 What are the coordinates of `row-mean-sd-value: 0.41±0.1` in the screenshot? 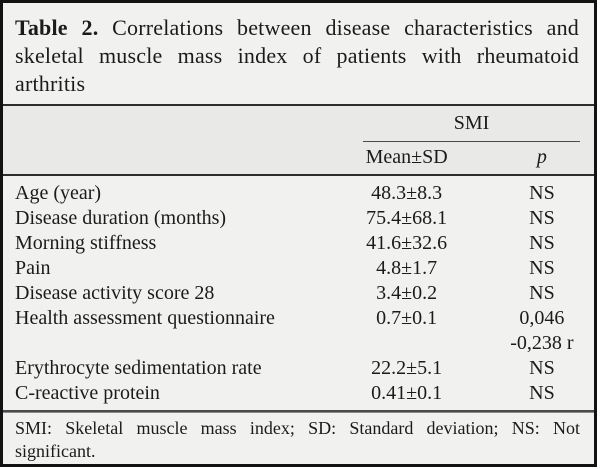 It's located at (407, 393).